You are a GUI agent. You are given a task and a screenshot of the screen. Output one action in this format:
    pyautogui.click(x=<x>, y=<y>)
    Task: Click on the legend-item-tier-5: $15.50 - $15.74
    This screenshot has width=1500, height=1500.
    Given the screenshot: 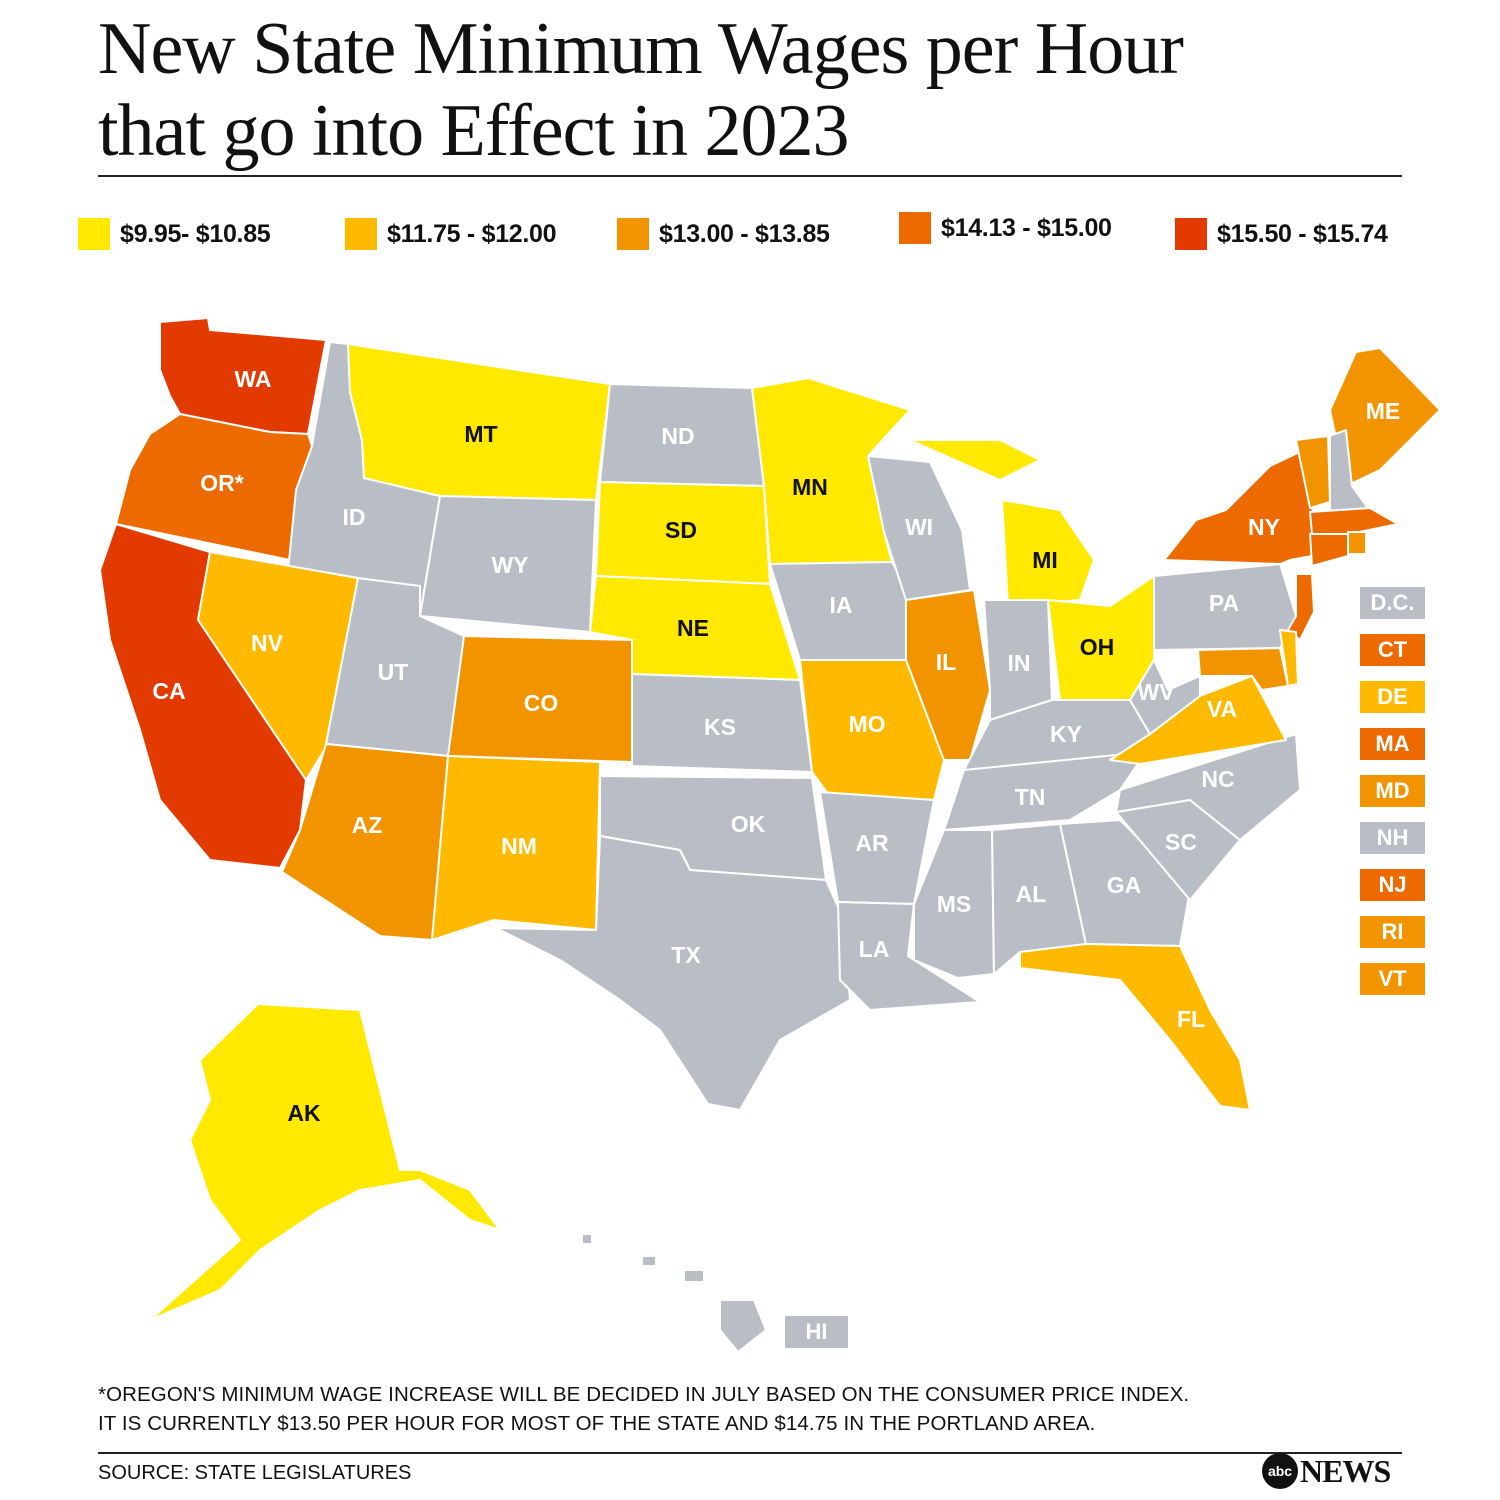 What is the action you would take?
    pyautogui.click(x=1281, y=234)
    